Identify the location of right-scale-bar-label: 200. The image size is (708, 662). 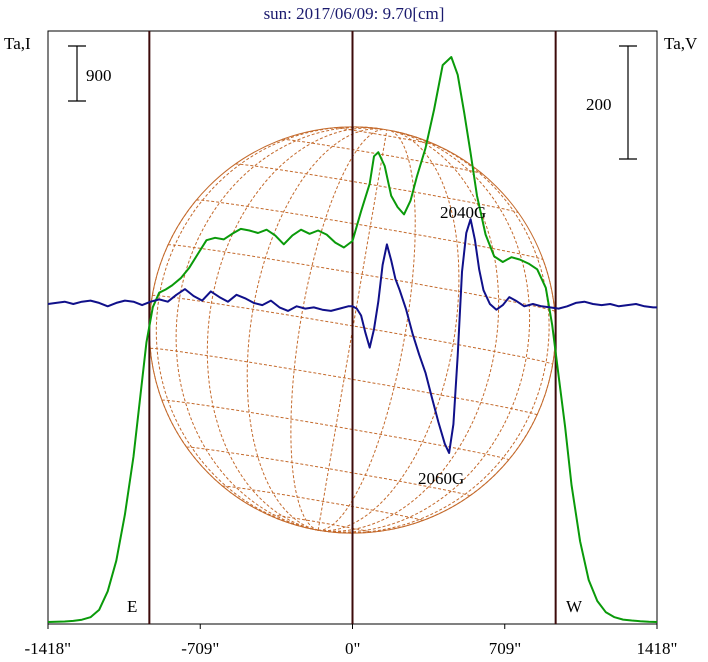
(599, 104).